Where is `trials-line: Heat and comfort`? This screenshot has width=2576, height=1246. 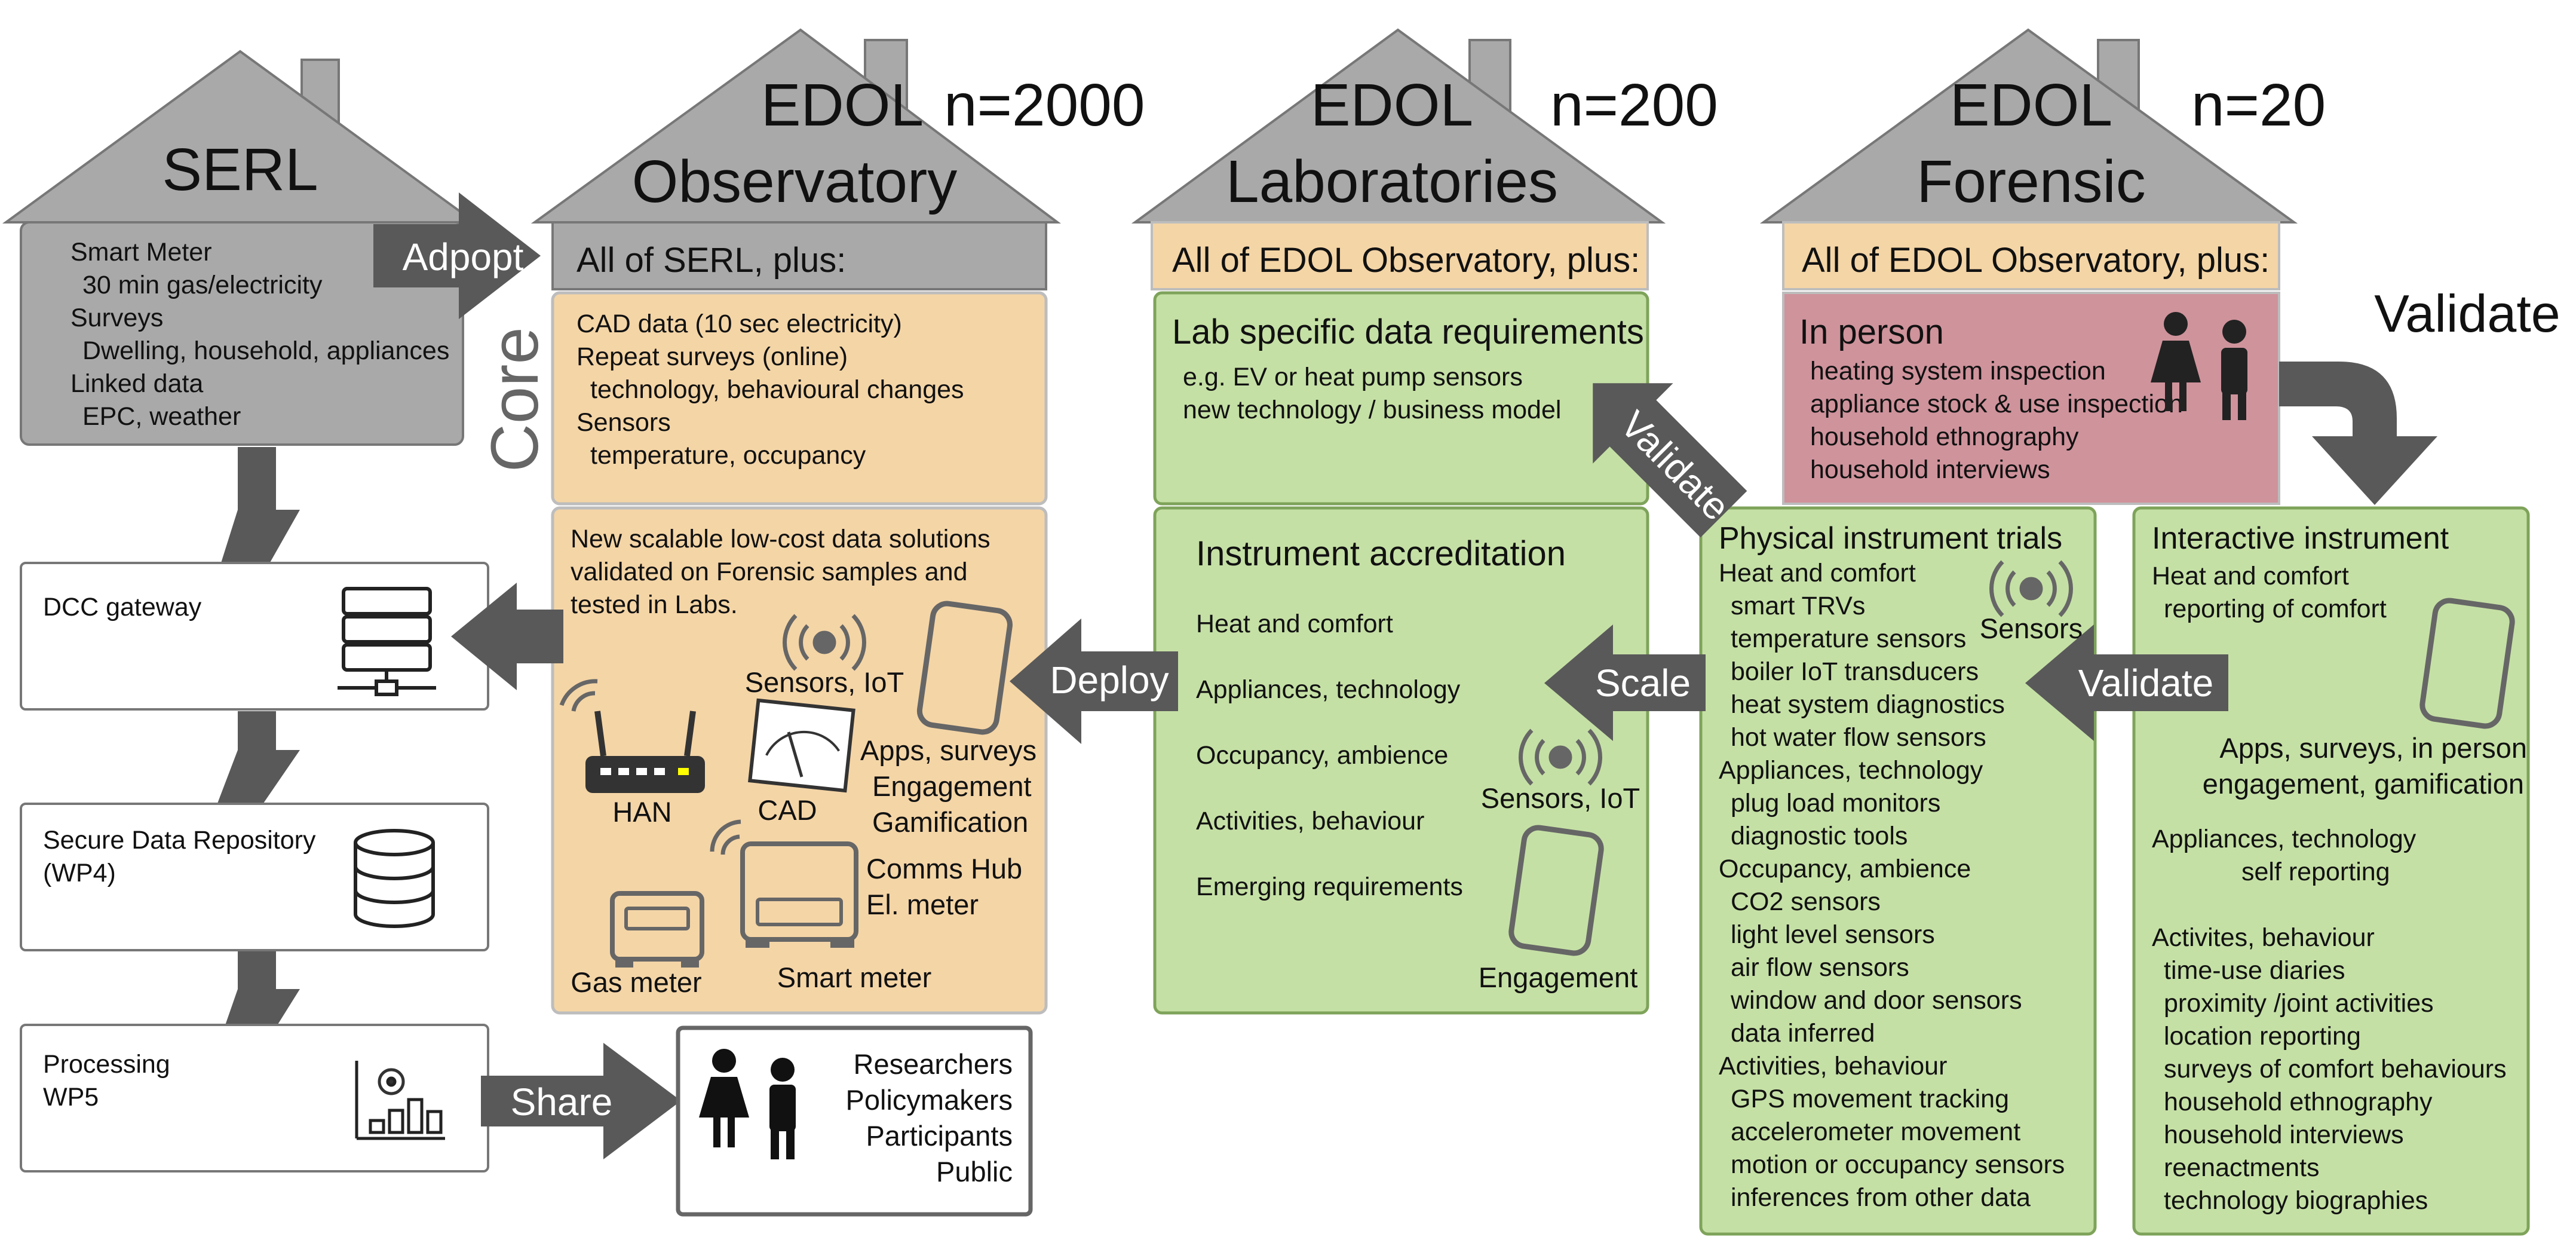 trials-line: Heat and comfort is located at coordinates (1818, 573).